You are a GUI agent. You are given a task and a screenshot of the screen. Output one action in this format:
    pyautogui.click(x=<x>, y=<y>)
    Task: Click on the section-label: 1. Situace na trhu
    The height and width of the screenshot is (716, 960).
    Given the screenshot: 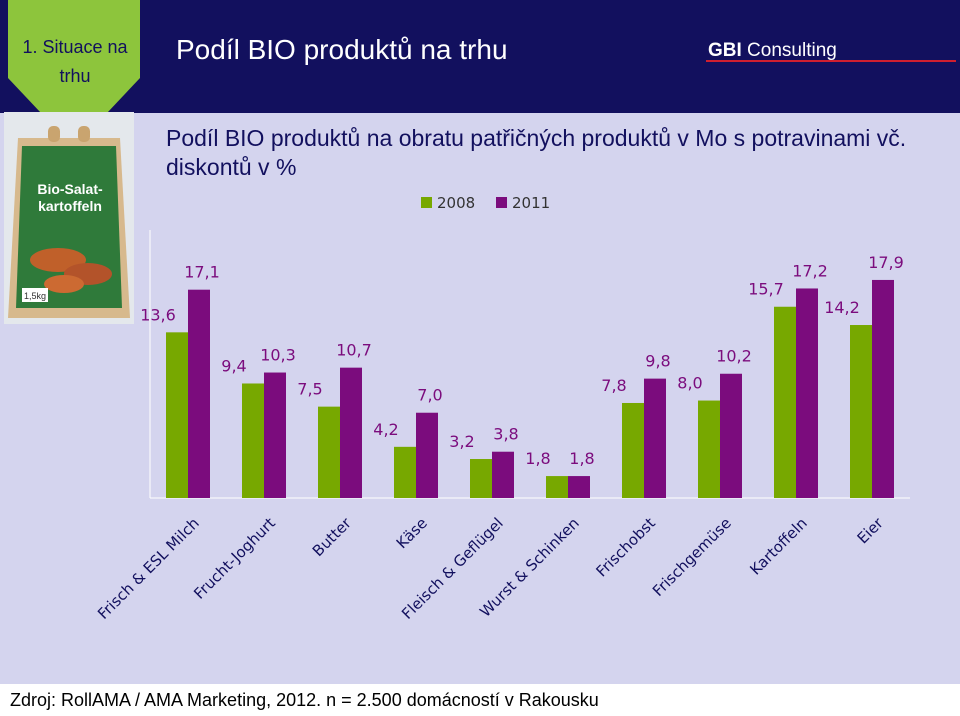 What is the action you would take?
    pyautogui.click(x=75, y=61)
    